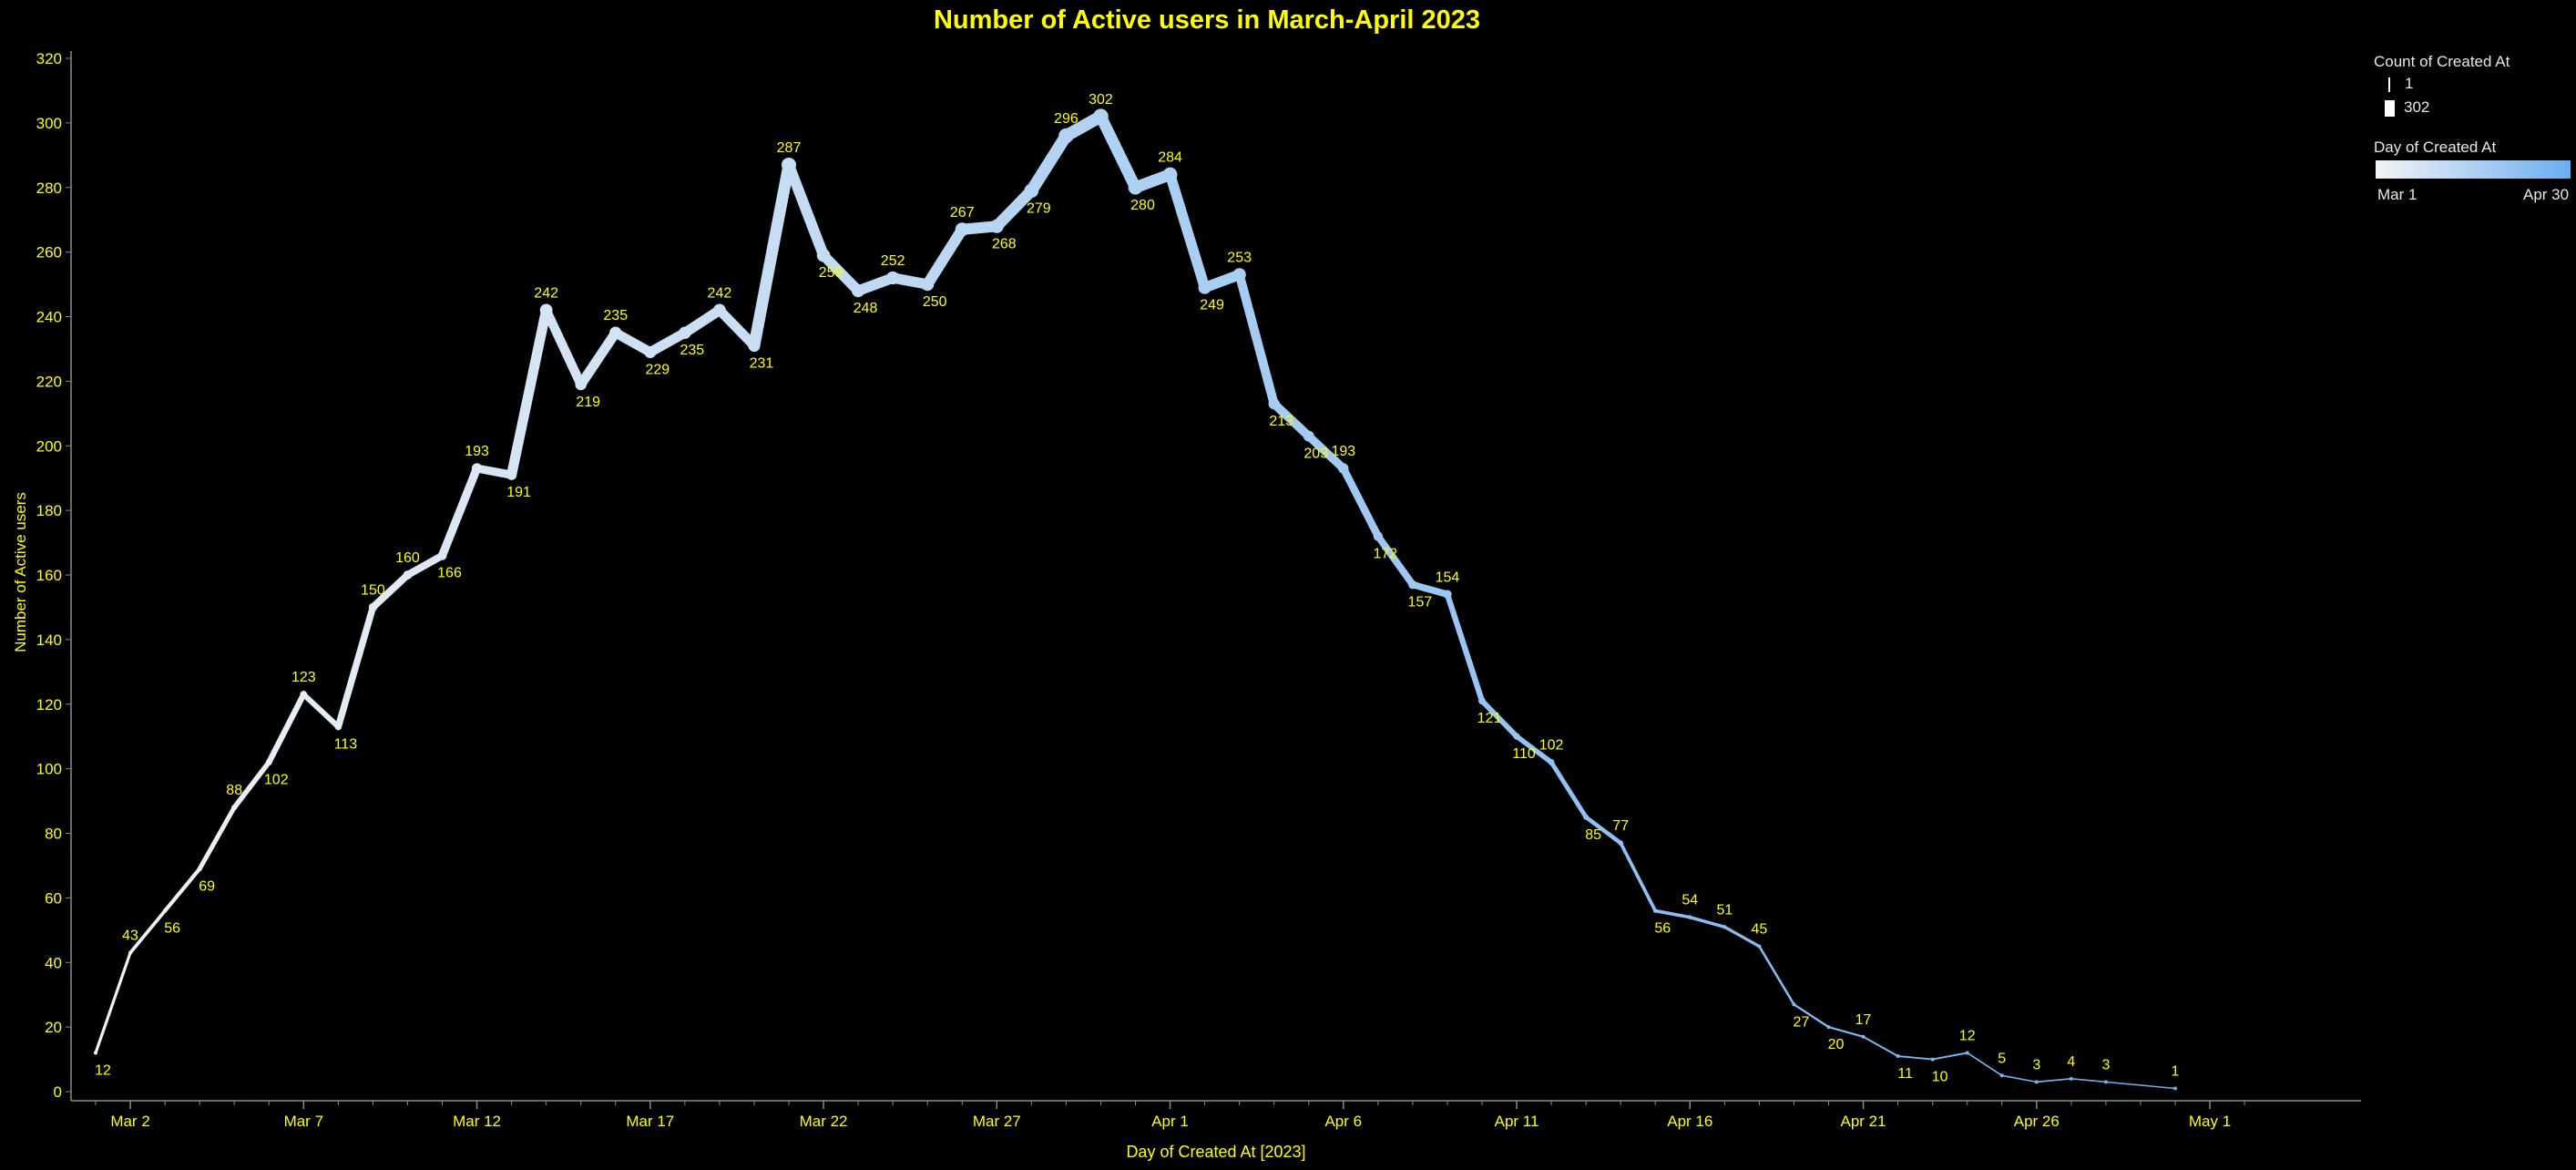 The height and width of the screenshot is (1170, 2576). What do you see at coordinates (1593, 835) in the screenshot?
I see `data-label: 85` at bounding box center [1593, 835].